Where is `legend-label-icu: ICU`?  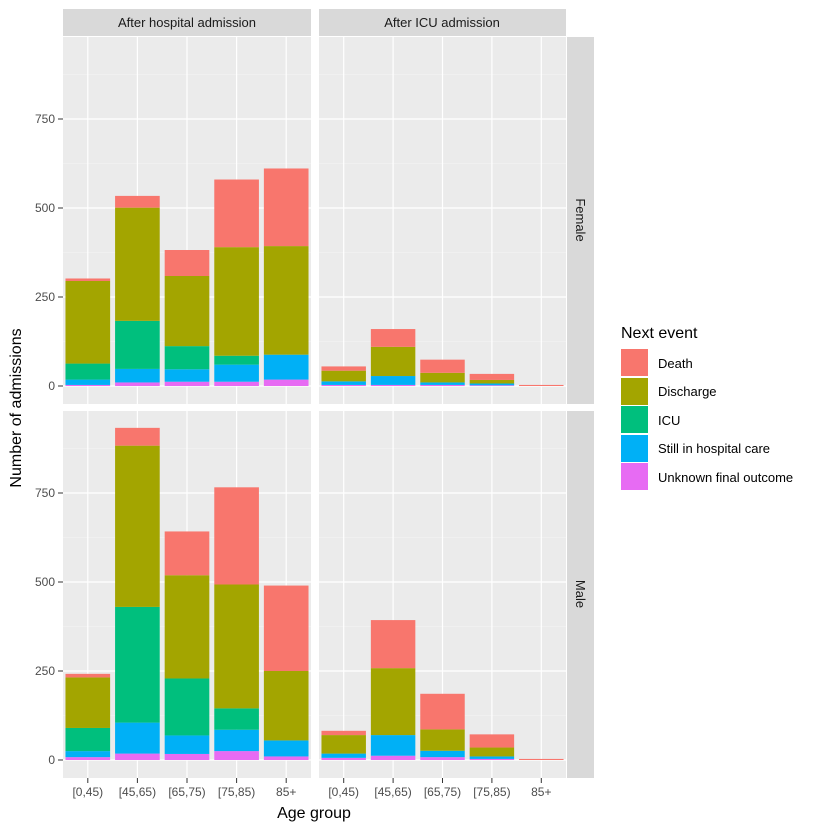
legend-label-icu: ICU is located at coordinates (669, 420).